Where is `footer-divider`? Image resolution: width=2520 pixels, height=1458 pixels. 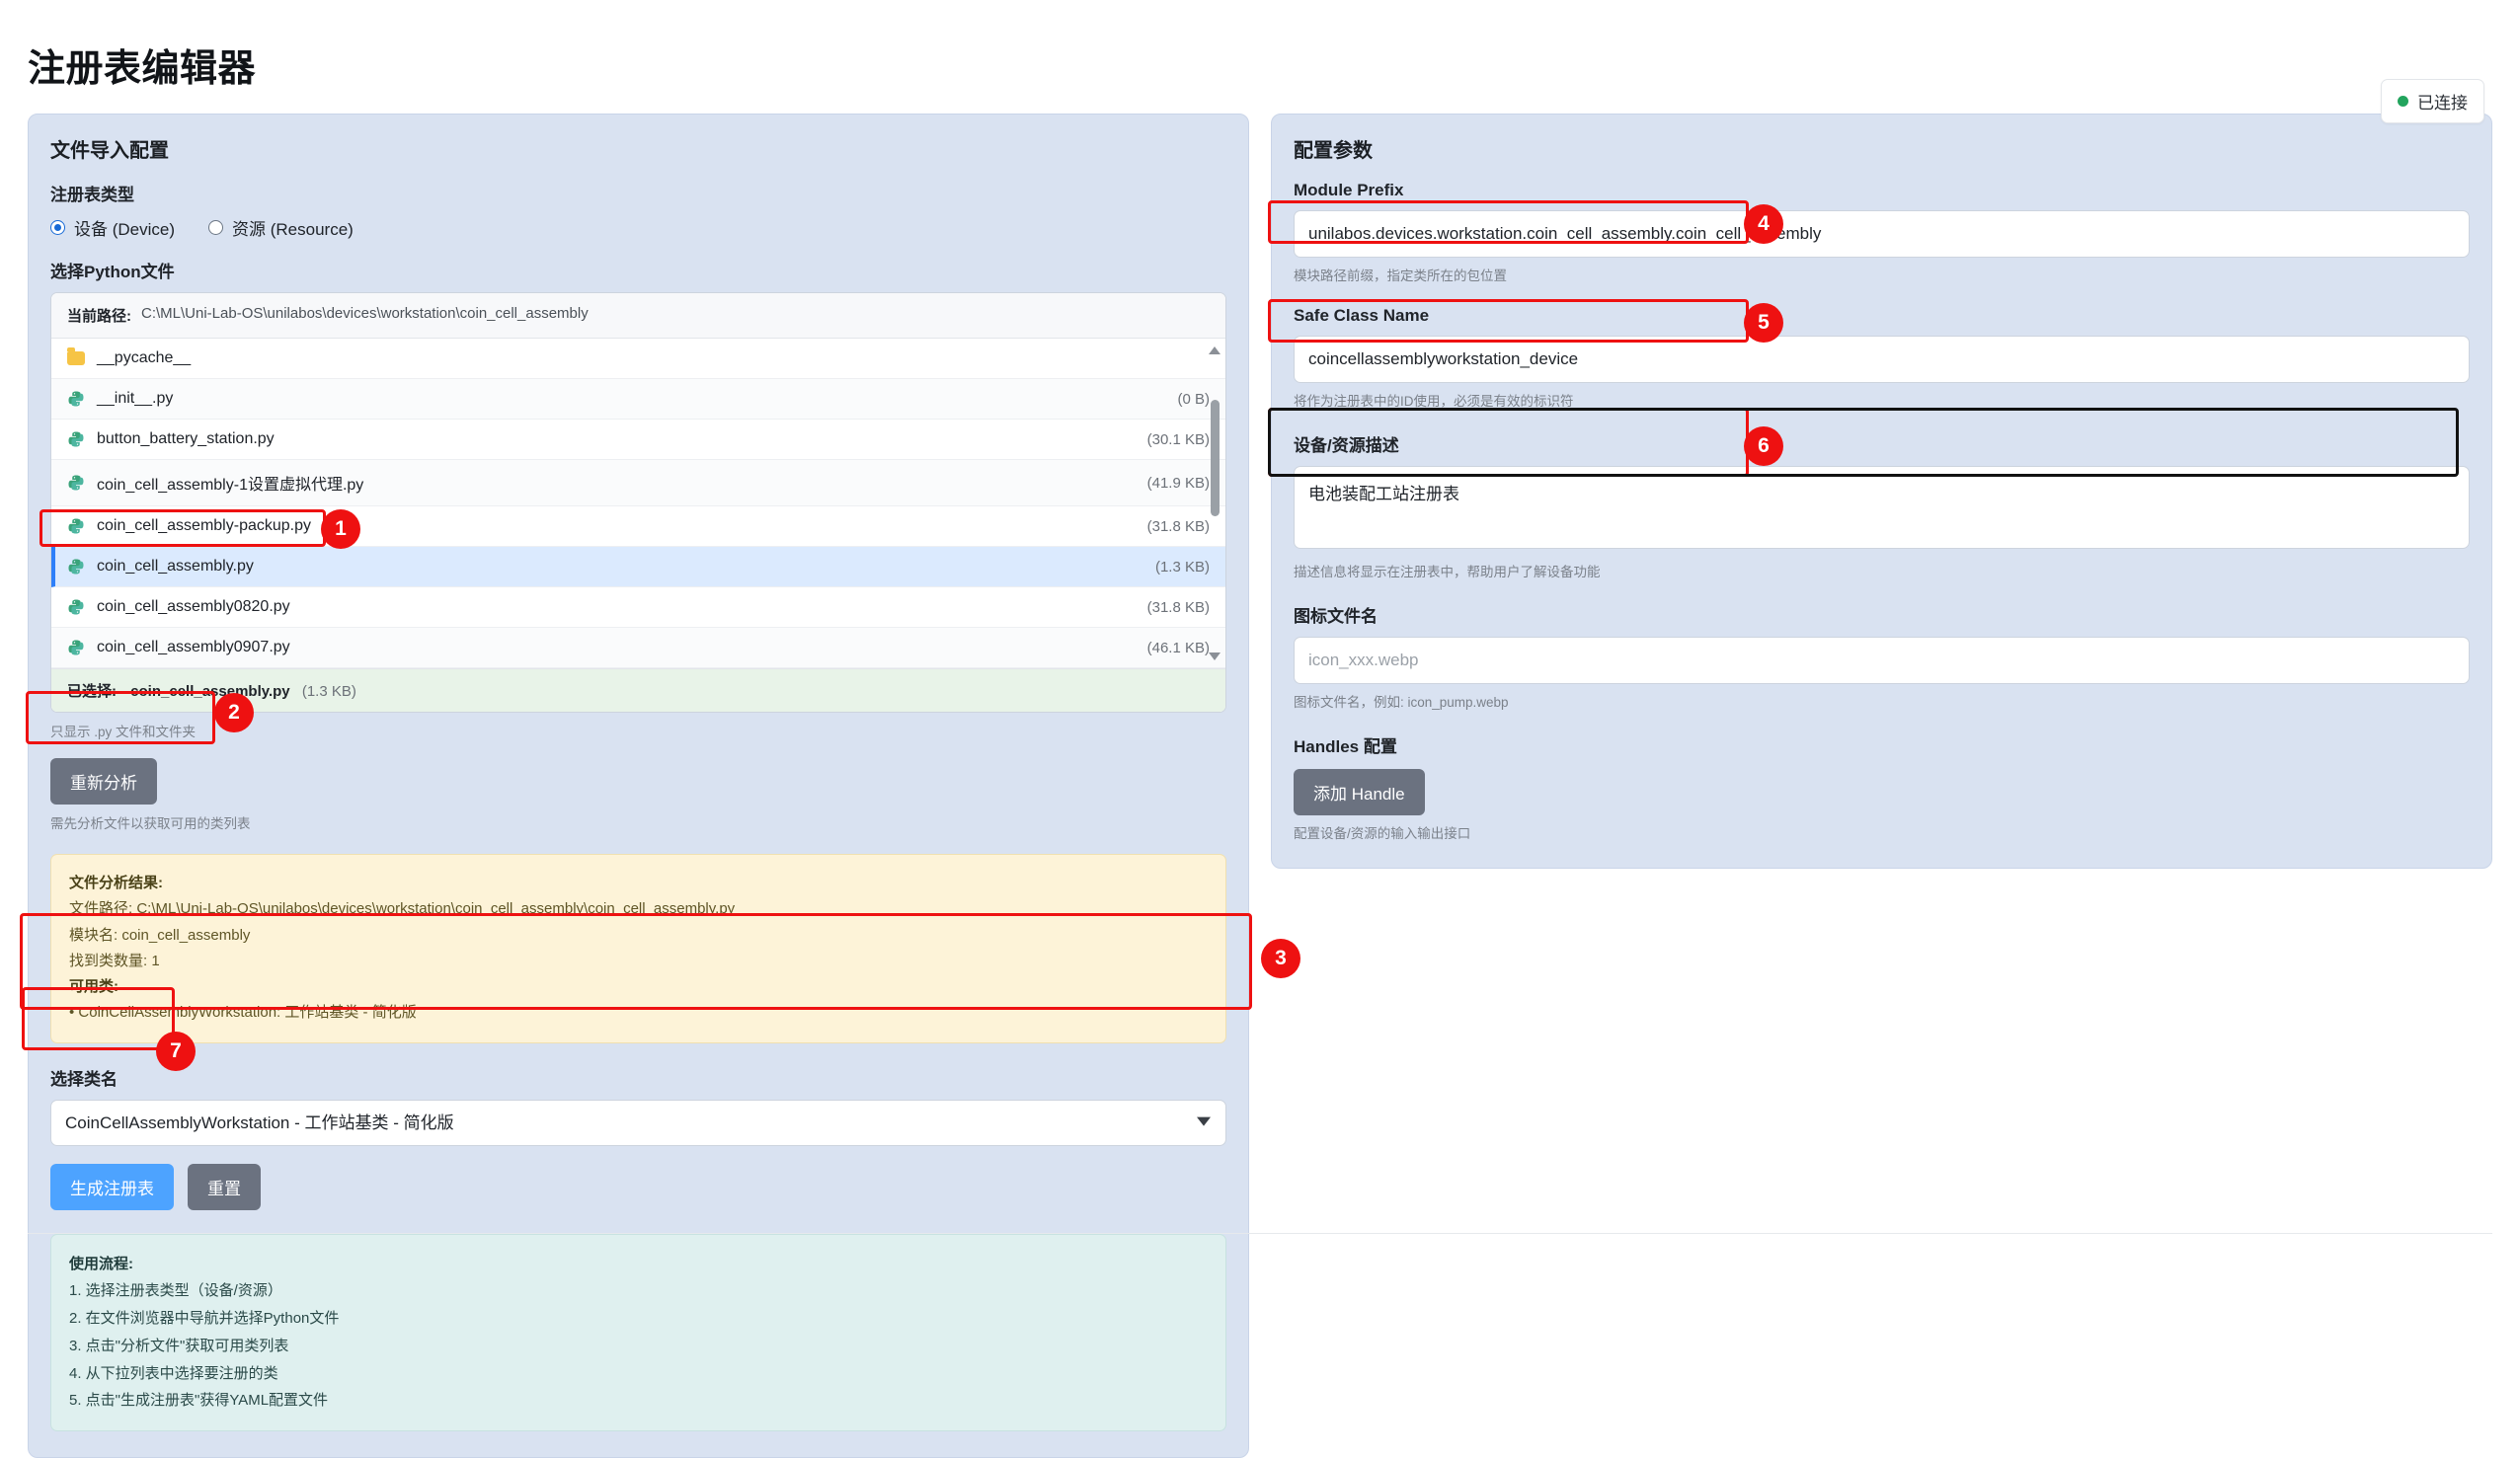
footer-divider is located at coordinates (1260, 1233).